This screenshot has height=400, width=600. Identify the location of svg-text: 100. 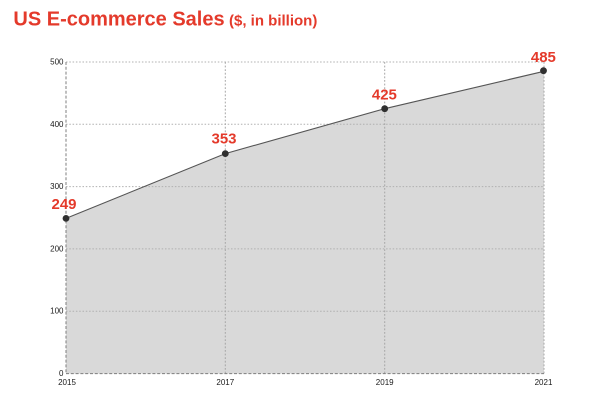
(57, 311).